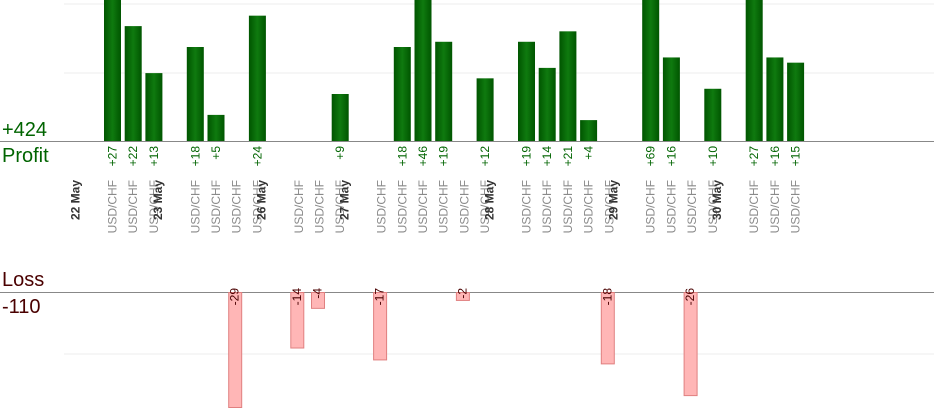 This screenshot has height=420, width=934. Describe the element at coordinates (614, 200) in the screenshot. I see `date-label: 29 May` at that location.